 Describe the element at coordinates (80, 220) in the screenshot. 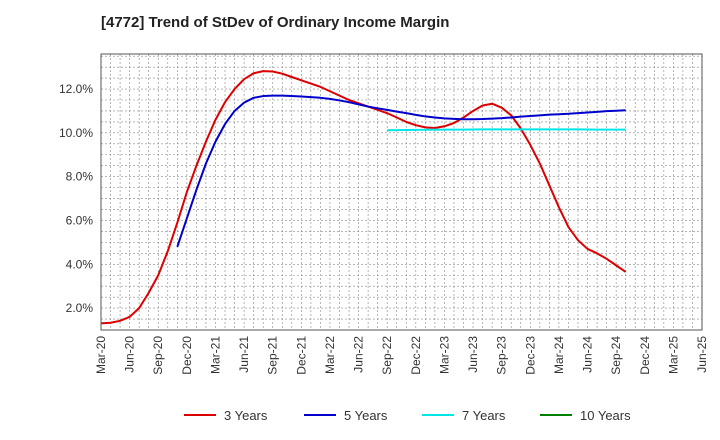

I see `y-tick-label: 6.0%` at that location.